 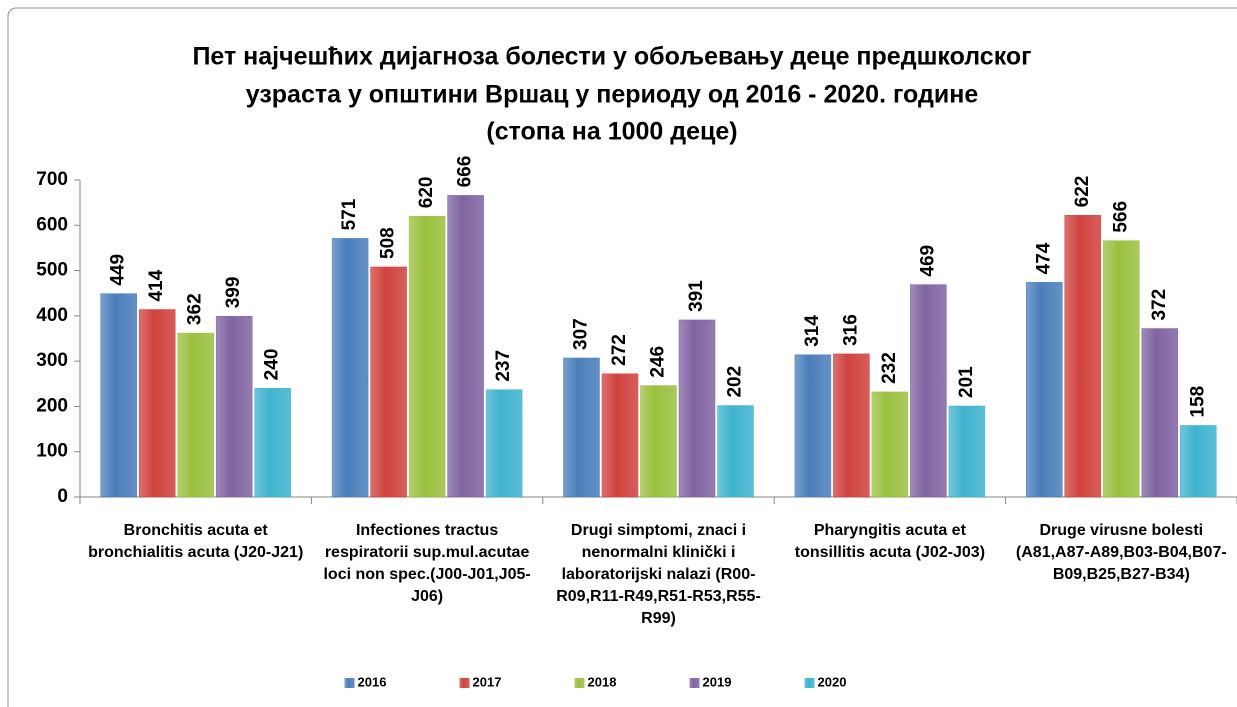 What do you see at coordinates (832, 681) in the screenshot?
I see `legend-label: 2020` at bounding box center [832, 681].